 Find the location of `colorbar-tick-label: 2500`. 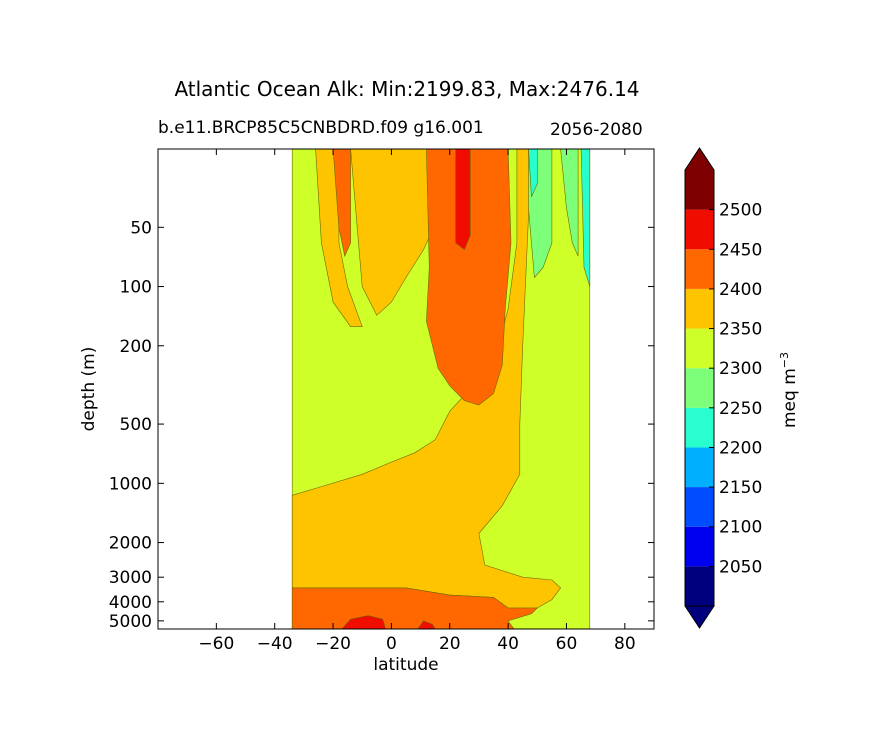

colorbar-tick-label: 2500 is located at coordinates (740, 211).